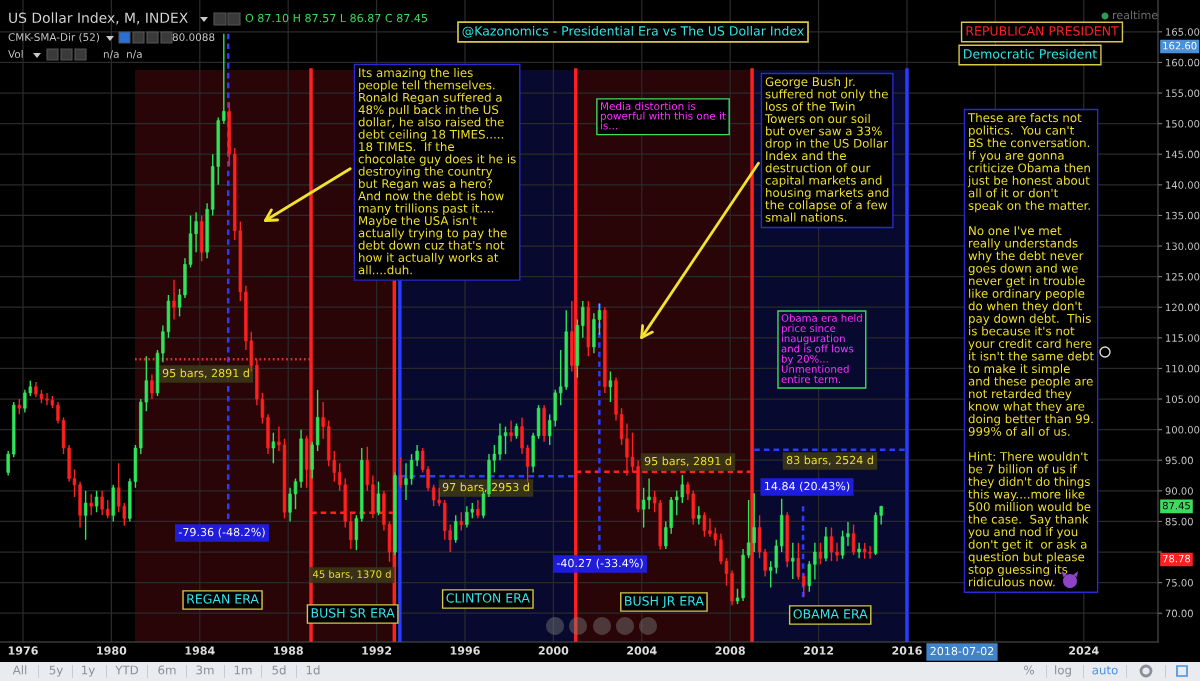 The height and width of the screenshot is (681, 1200). What do you see at coordinates (642, 650) in the screenshot?
I see `x-tick-label: 2004` at bounding box center [642, 650].